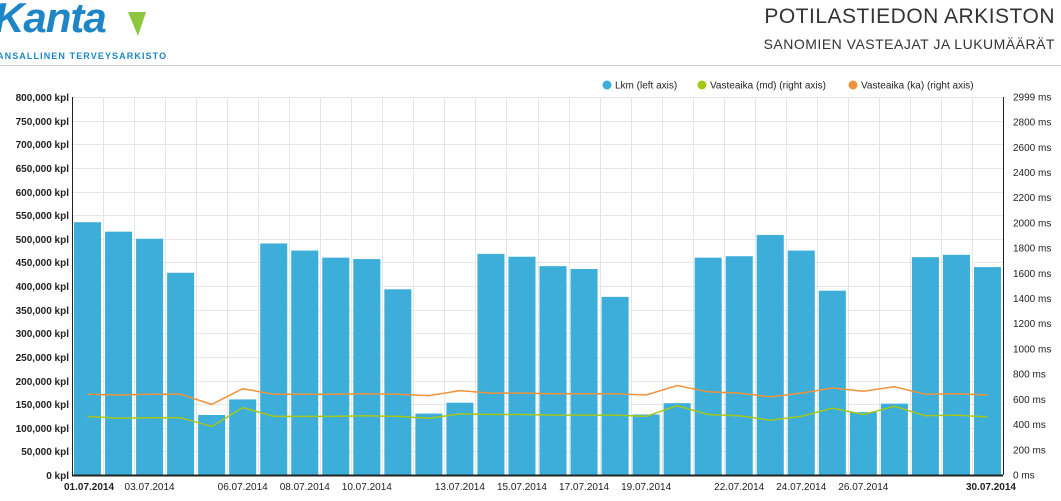 This screenshot has width=1061, height=501. Describe the element at coordinates (1032, 324) in the screenshot. I see `y-right-tick-label: 1200 ms` at that location.